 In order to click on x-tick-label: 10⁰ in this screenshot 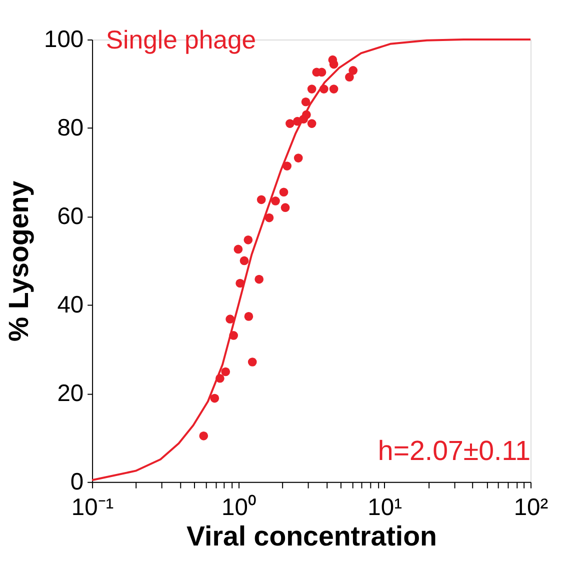, I will do `click(238, 508)`.